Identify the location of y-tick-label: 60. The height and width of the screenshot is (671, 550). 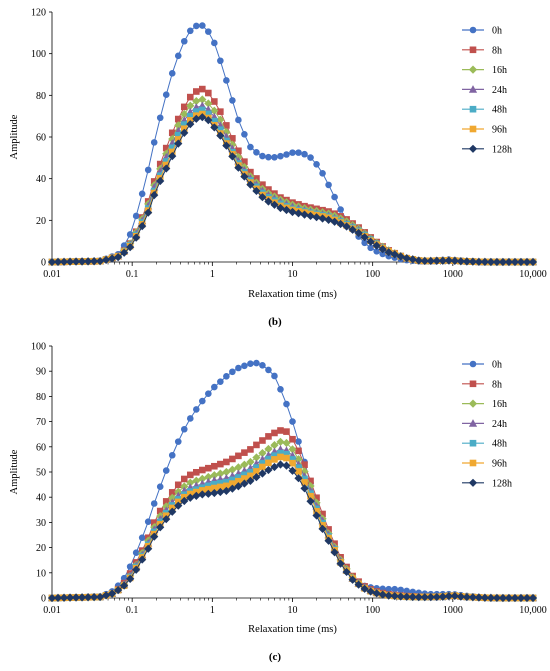
(41, 447).